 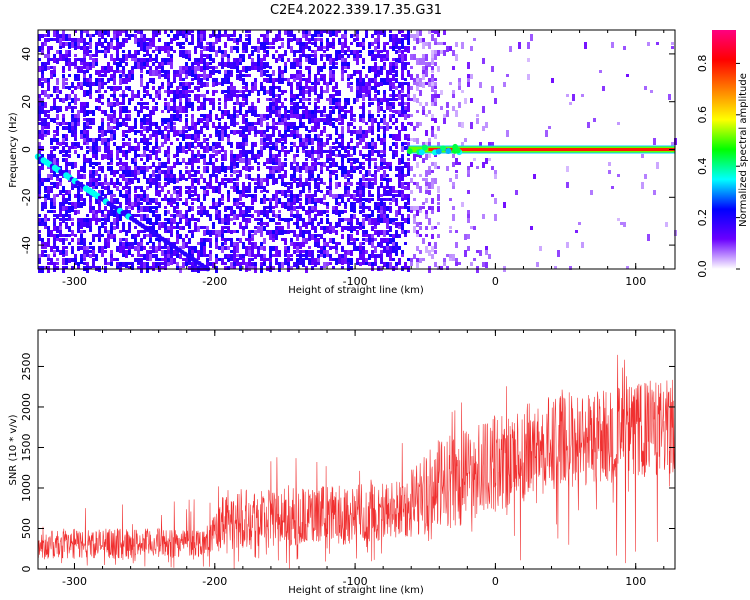 What do you see at coordinates (26, 366) in the screenshot?
I see `y-tick-label: 2500` at bounding box center [26, 366].